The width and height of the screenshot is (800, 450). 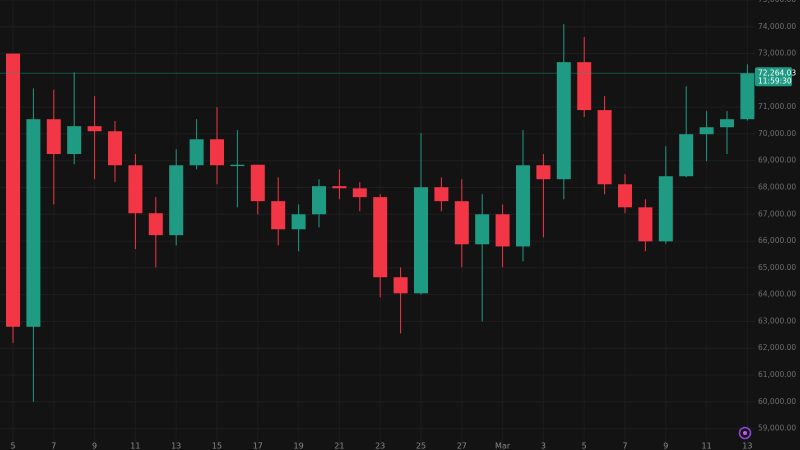 What do you see at coordinates (777, 187) in the screenshot?
I see `y-tick-label: 68,000.00` at bounding box center [777, 187].